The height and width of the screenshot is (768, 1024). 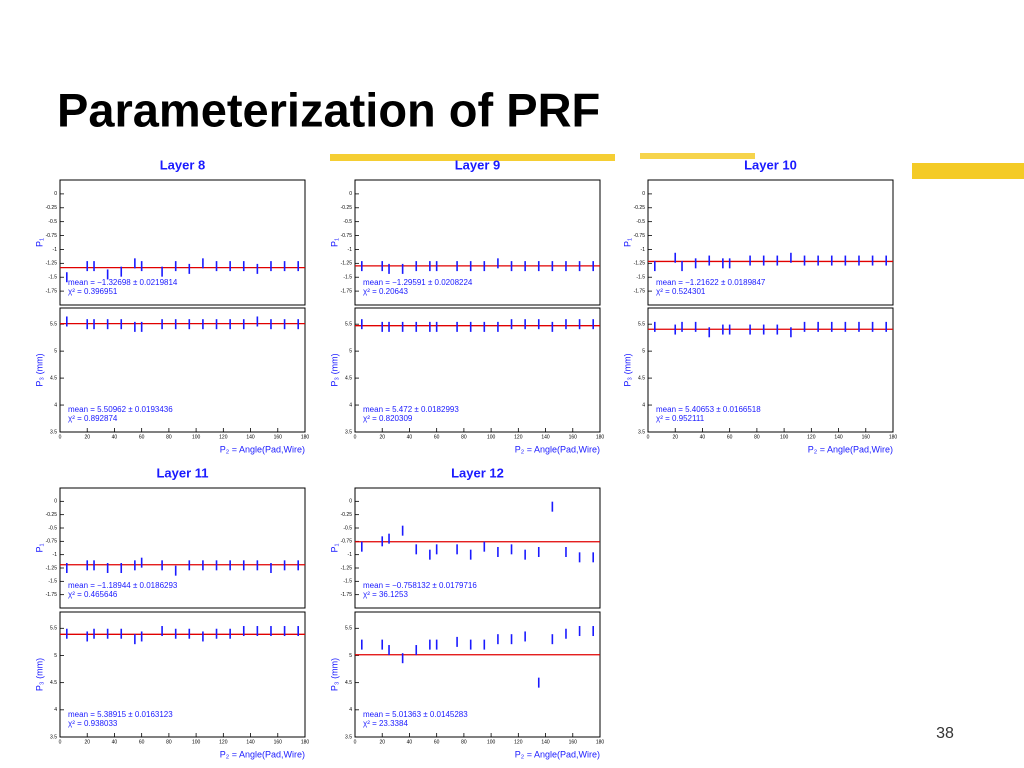 What do you see at coordinates (183, 164) in the screenshot?
I see `panel-title: Layer 8` at bounding box center [183, 164].